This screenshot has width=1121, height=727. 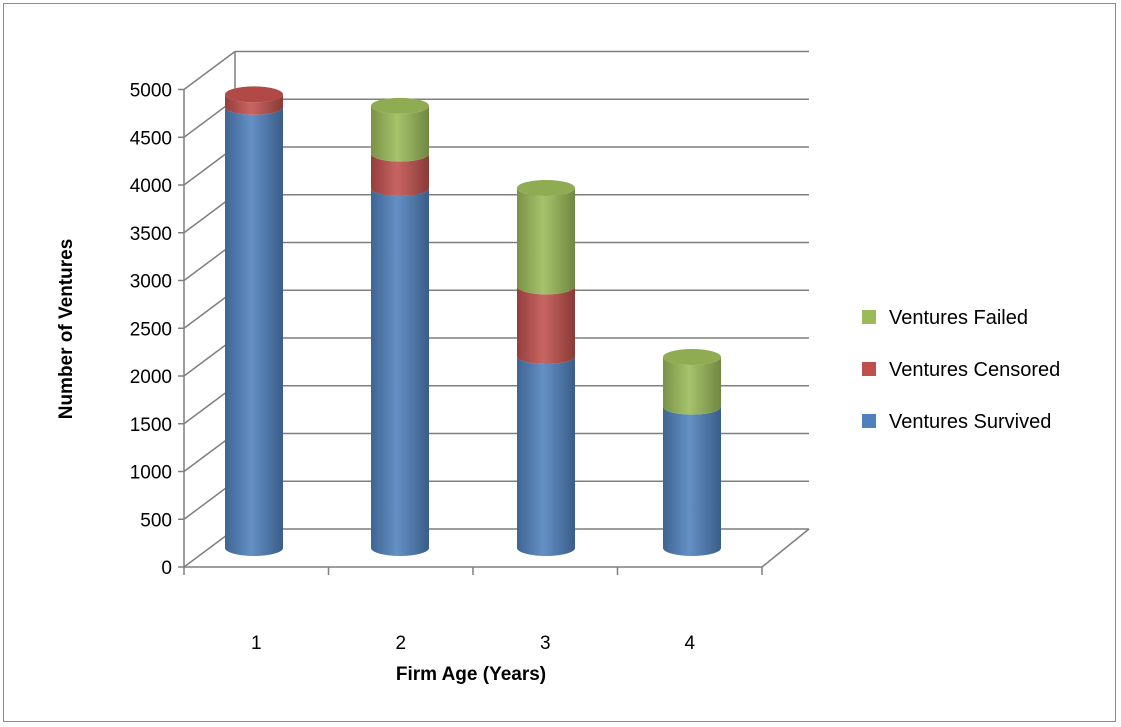 What do you see at coordinates (785, 548) in the screenshot?
I see `floor-right-edge` at bounding box center [785, 548].